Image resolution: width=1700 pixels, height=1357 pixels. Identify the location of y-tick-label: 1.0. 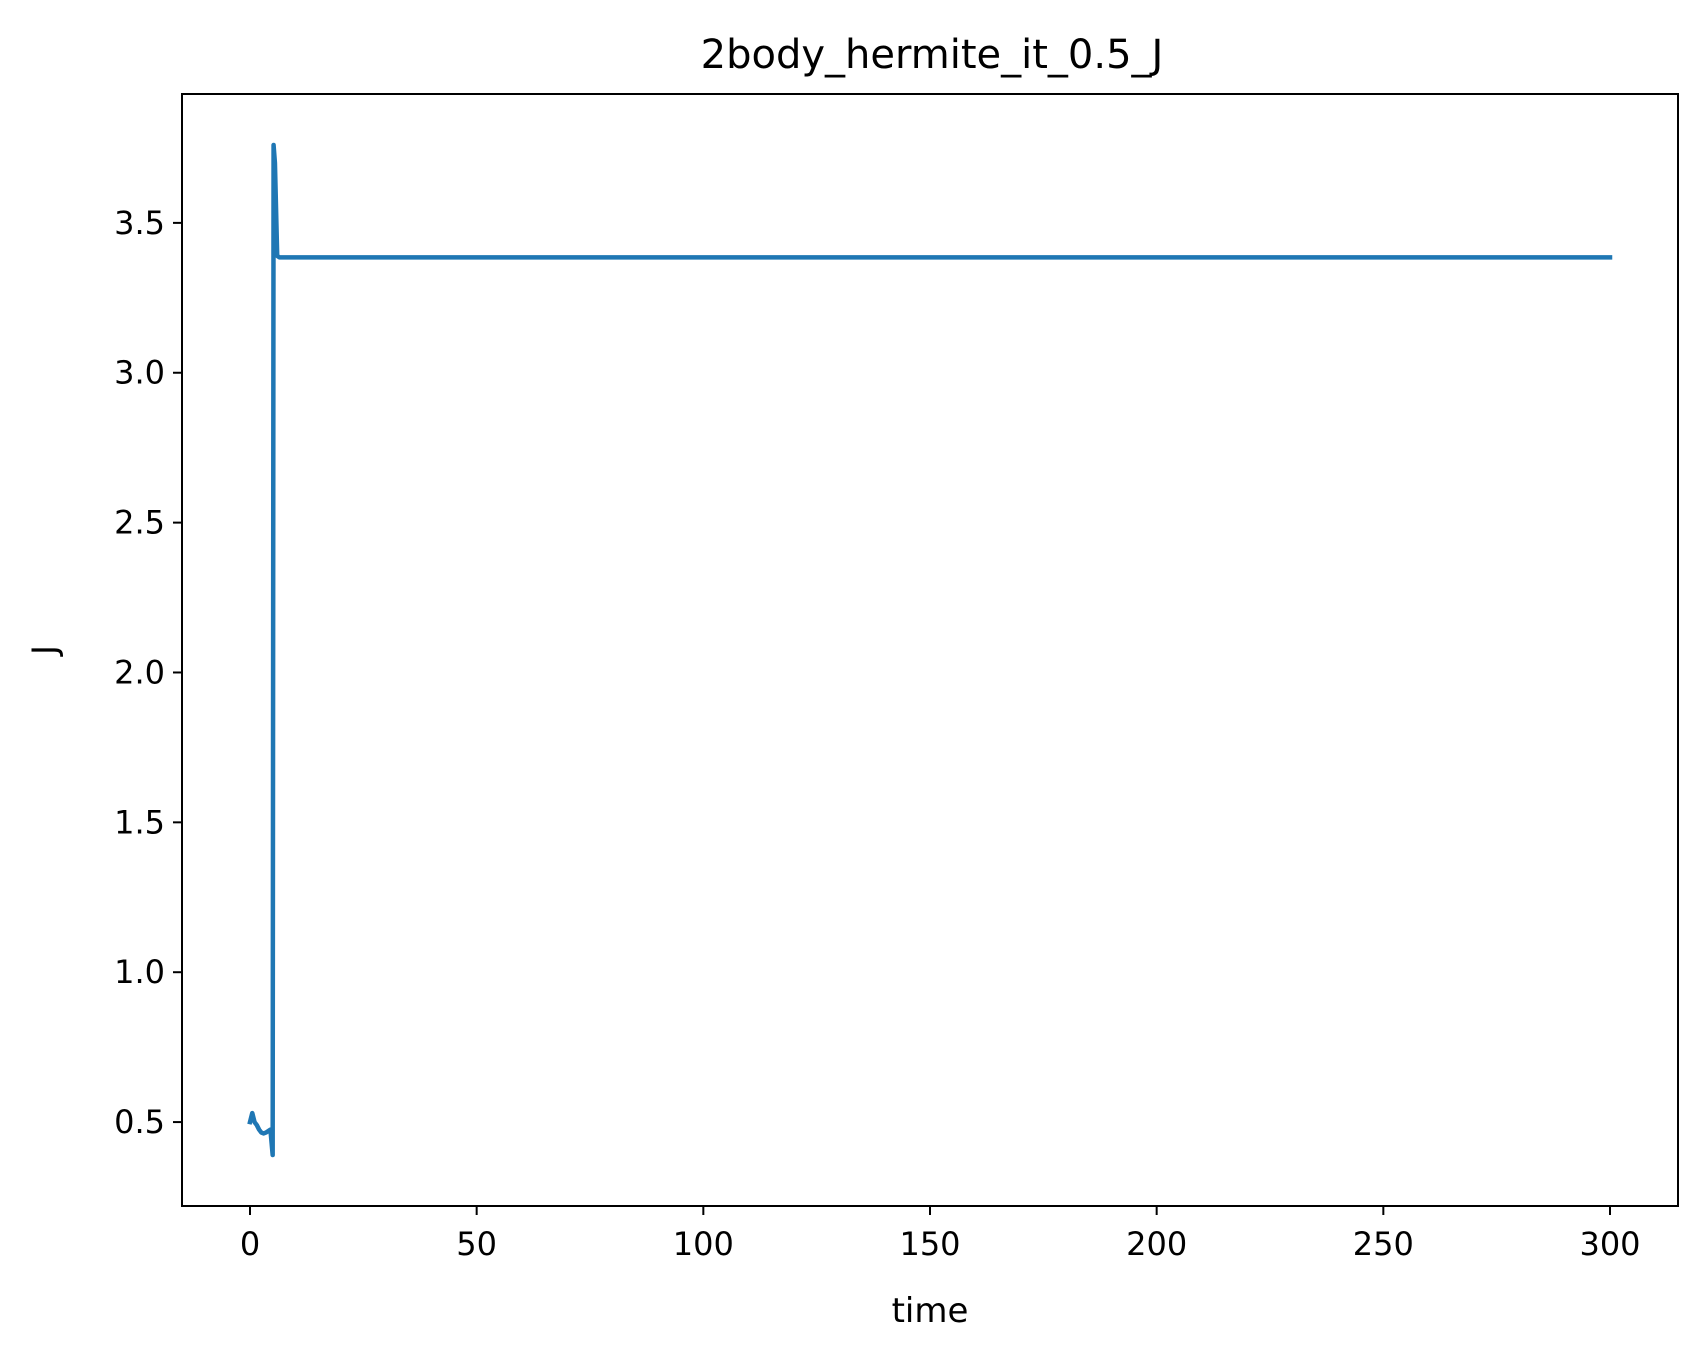
(139, 972).